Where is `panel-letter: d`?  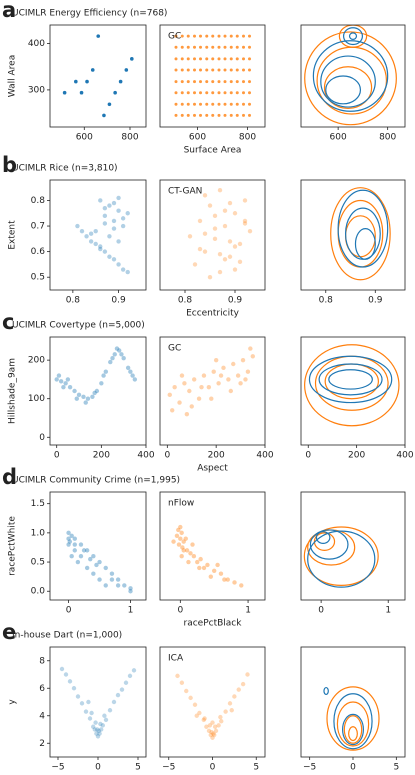
panel-letter: d is located at coordinates (9, 477).